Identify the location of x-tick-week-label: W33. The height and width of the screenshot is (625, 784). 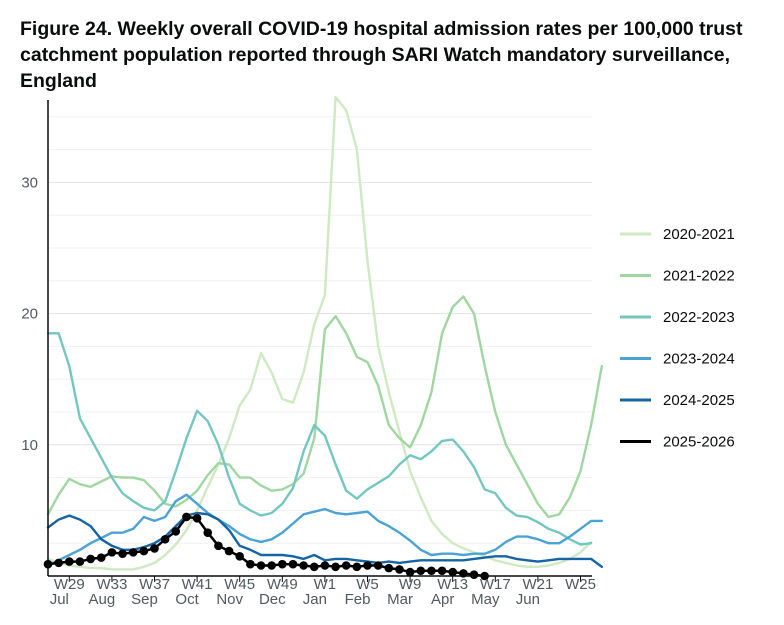
(111, 584).